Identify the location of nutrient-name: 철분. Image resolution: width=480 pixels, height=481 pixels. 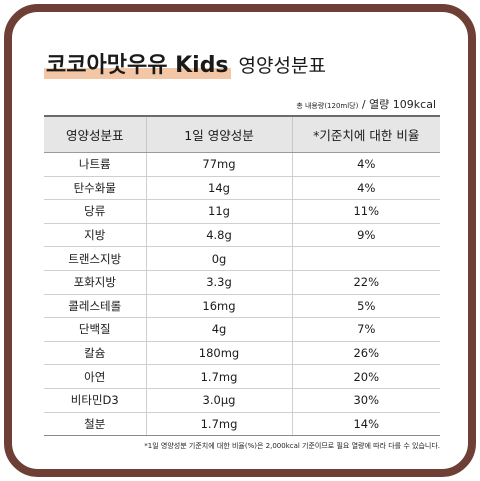
(95, 424).